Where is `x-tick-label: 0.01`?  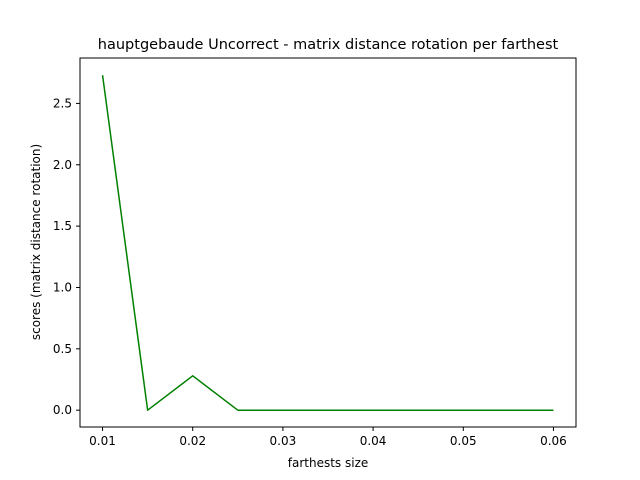 x-tick-label: 0.01 is located at coordinates (102, 441).